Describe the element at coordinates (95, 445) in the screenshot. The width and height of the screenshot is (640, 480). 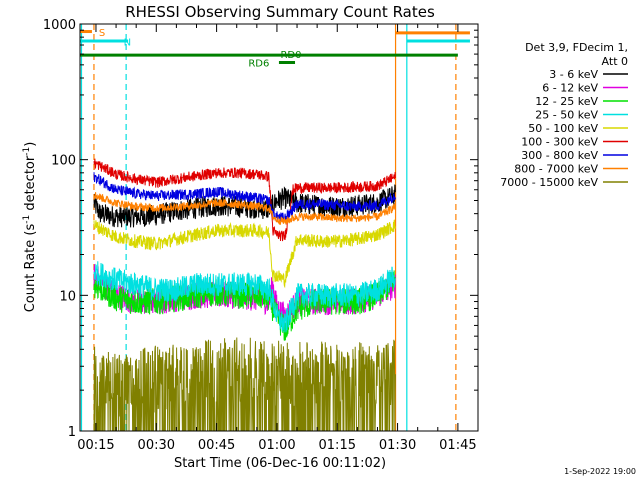
I see `x-tick-label-0: 00:15` at that location.